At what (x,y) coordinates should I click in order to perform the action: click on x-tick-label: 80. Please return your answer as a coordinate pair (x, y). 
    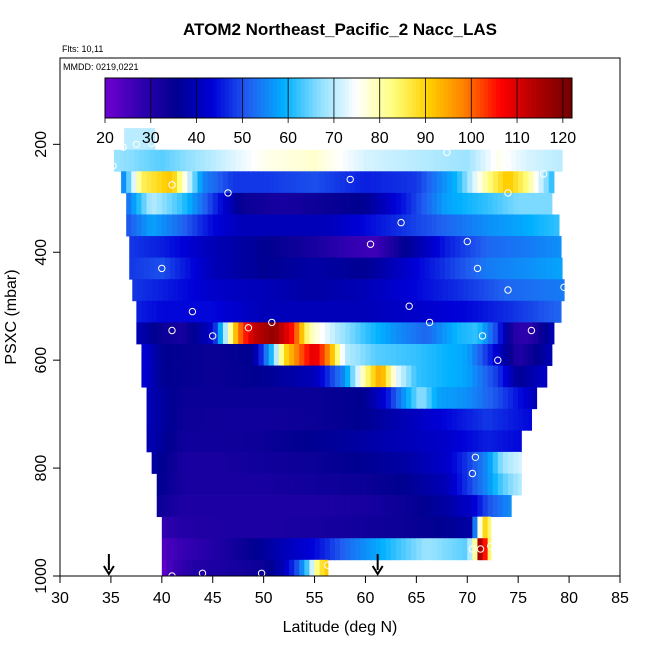
    Looking at the image, I should click on (569, 598).